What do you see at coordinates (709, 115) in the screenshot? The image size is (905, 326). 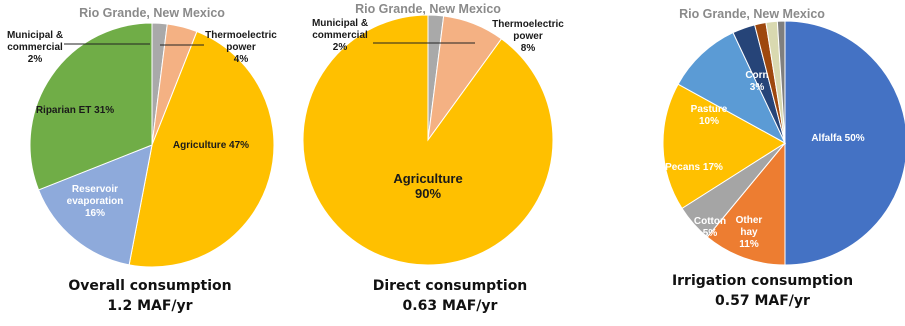 I see `data-label-pasture: Pasture 10%` at bounding box center [709, 115].